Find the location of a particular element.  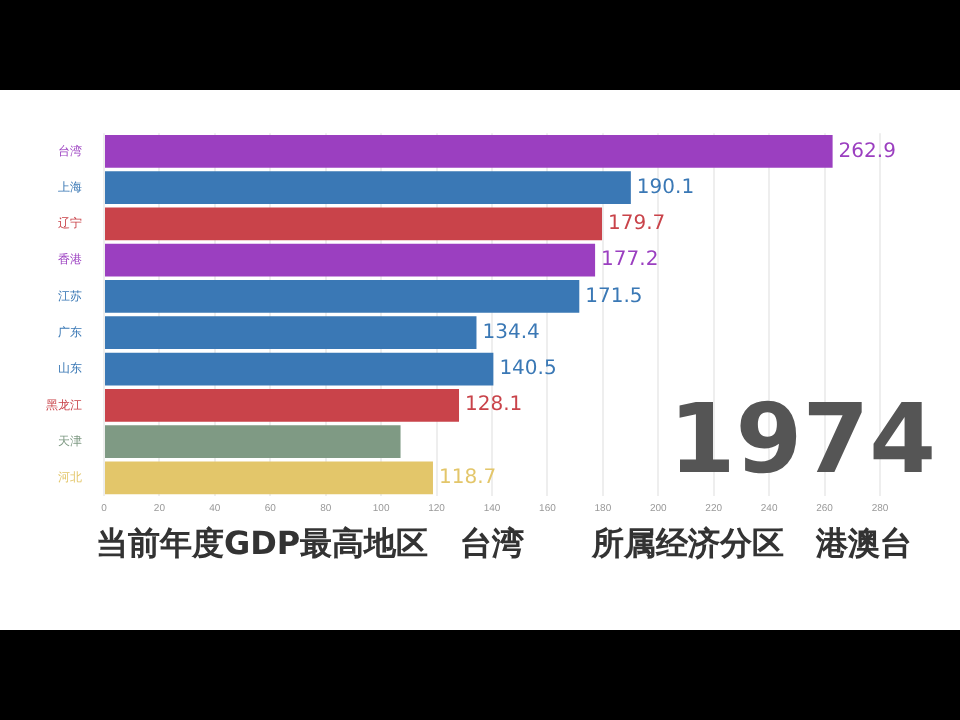

annotation: 1974 is located at coordinates (802, 440).